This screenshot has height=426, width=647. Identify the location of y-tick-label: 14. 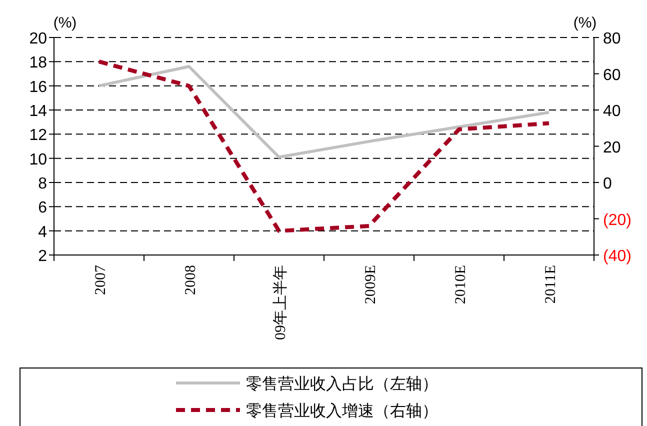
(38, 111).